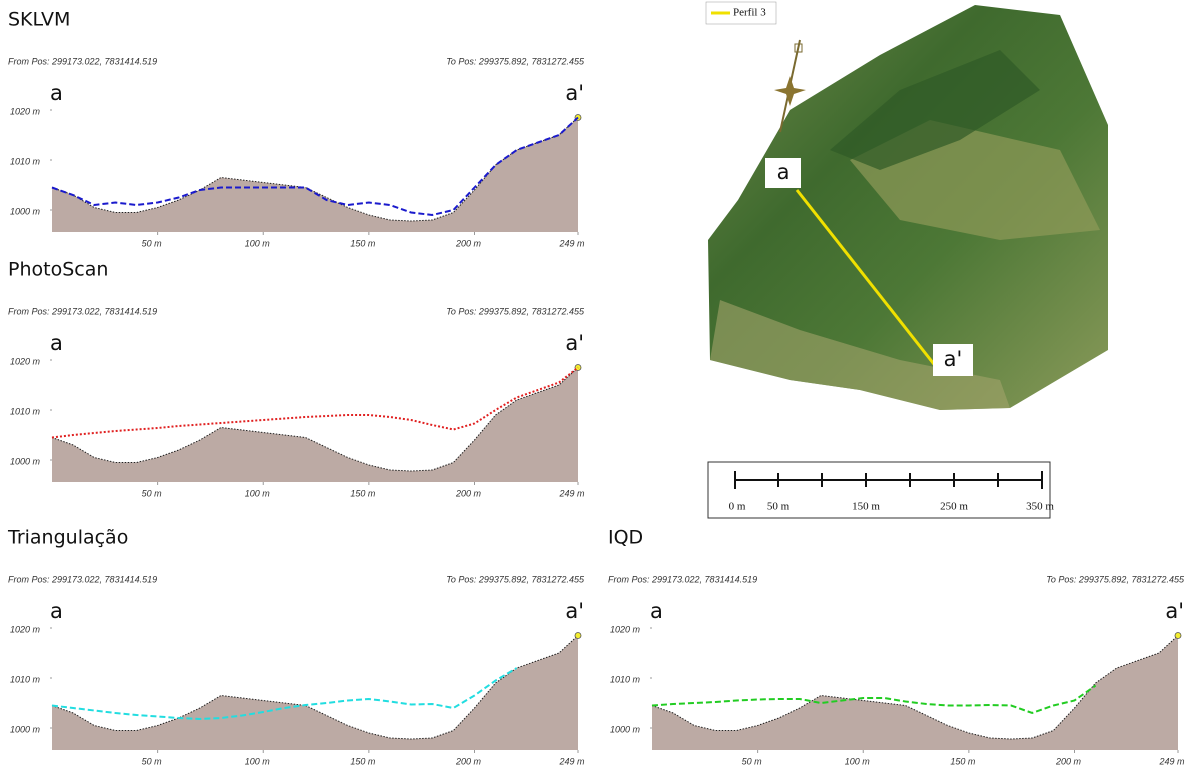 Image resolution: width=1192 pixels, height=779 pixels. I want to click on clearing, so click(860, 355).